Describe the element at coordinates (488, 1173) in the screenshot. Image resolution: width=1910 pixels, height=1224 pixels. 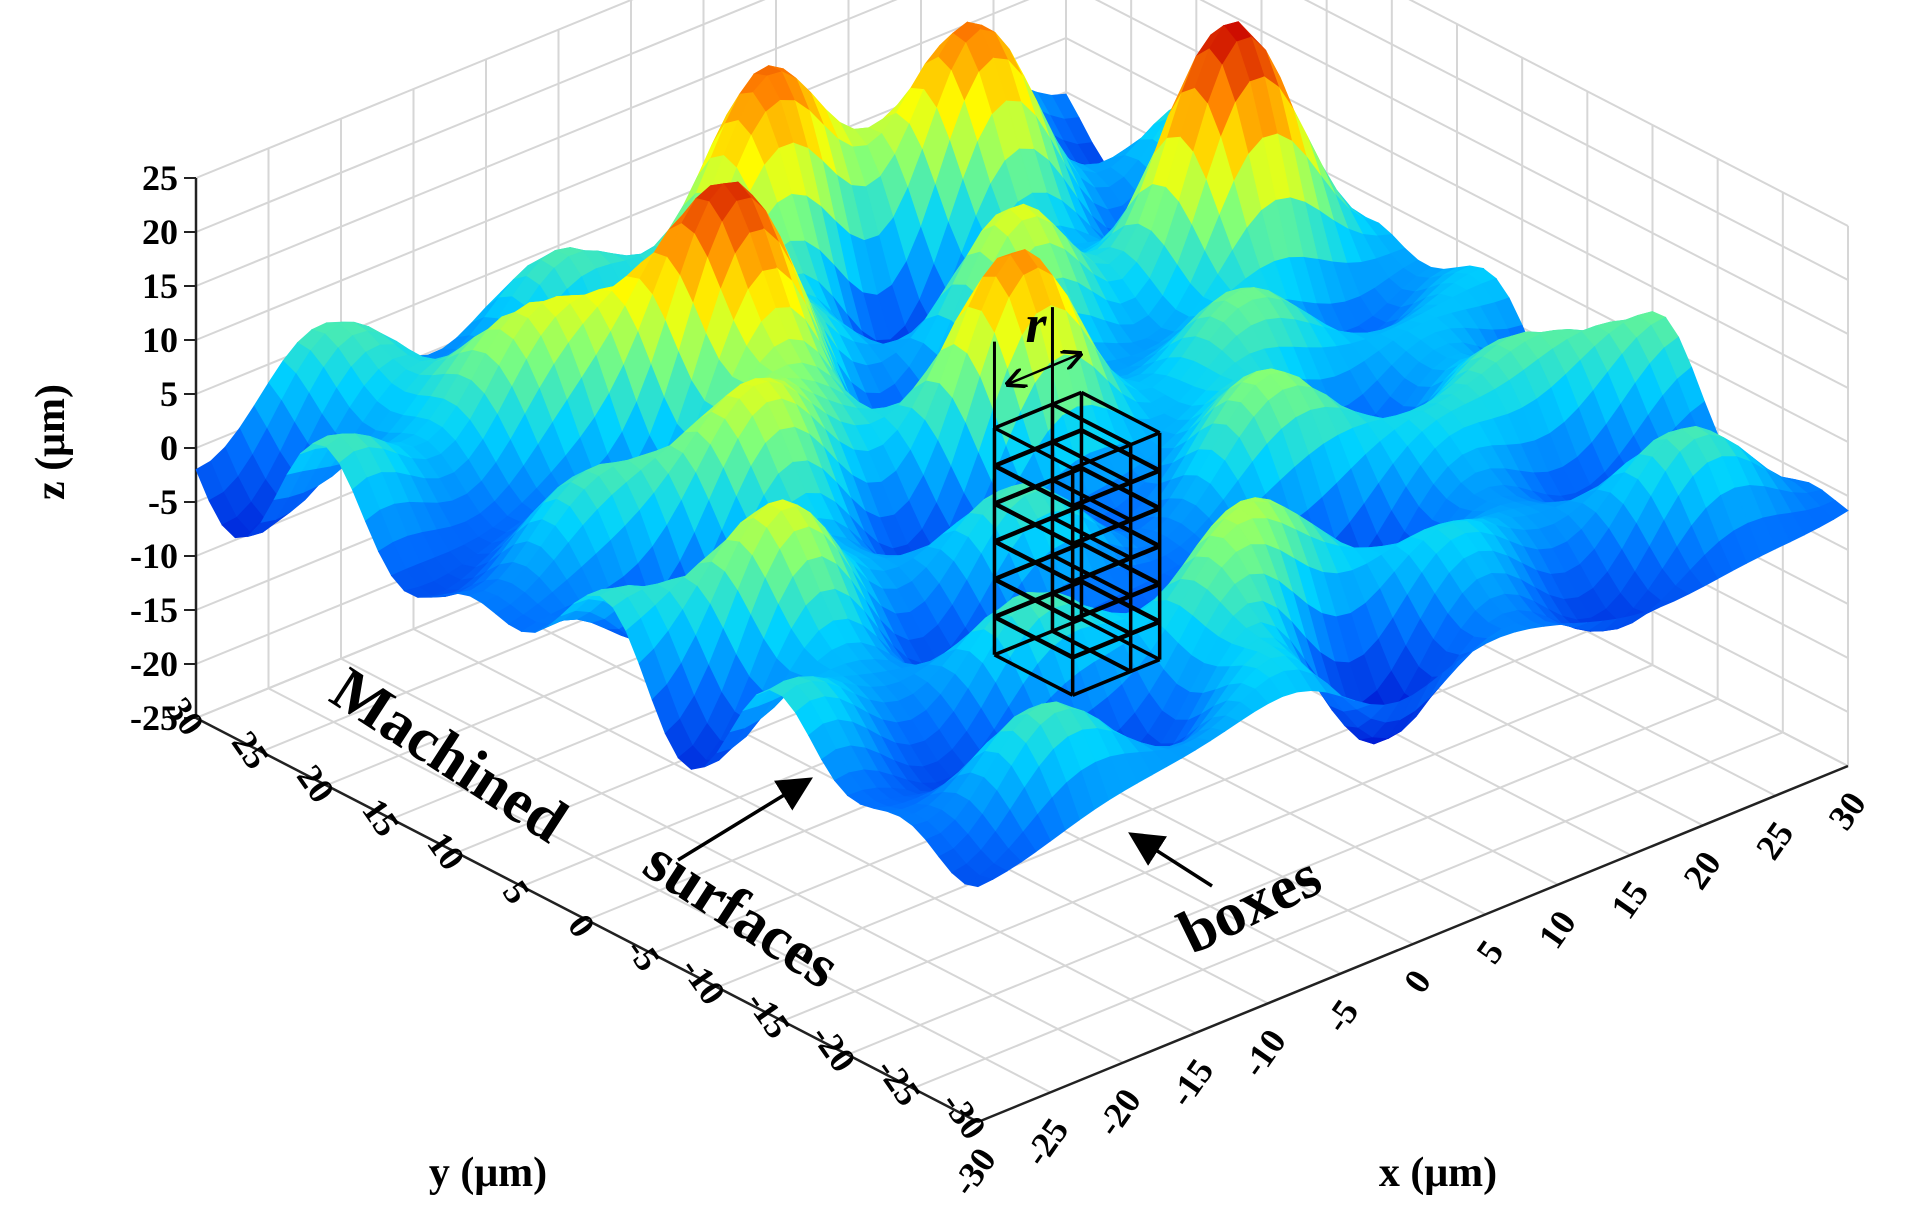
I see `y-axis-label: y (μm)` at that location.